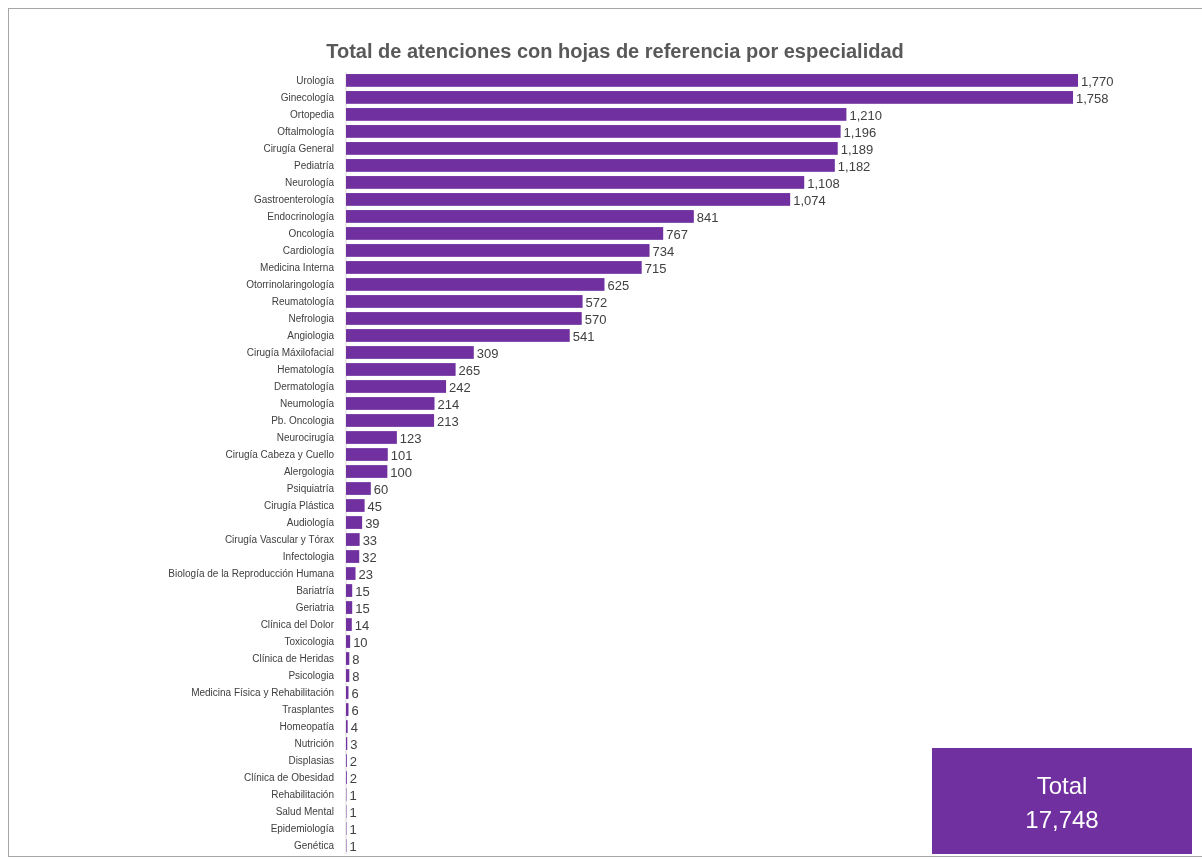  What do you see at coordinates (279, 540) in the screenshot?
I see `y-tick-label: Cirugía Vascular y Tórax` at bounding box center [279, 540].